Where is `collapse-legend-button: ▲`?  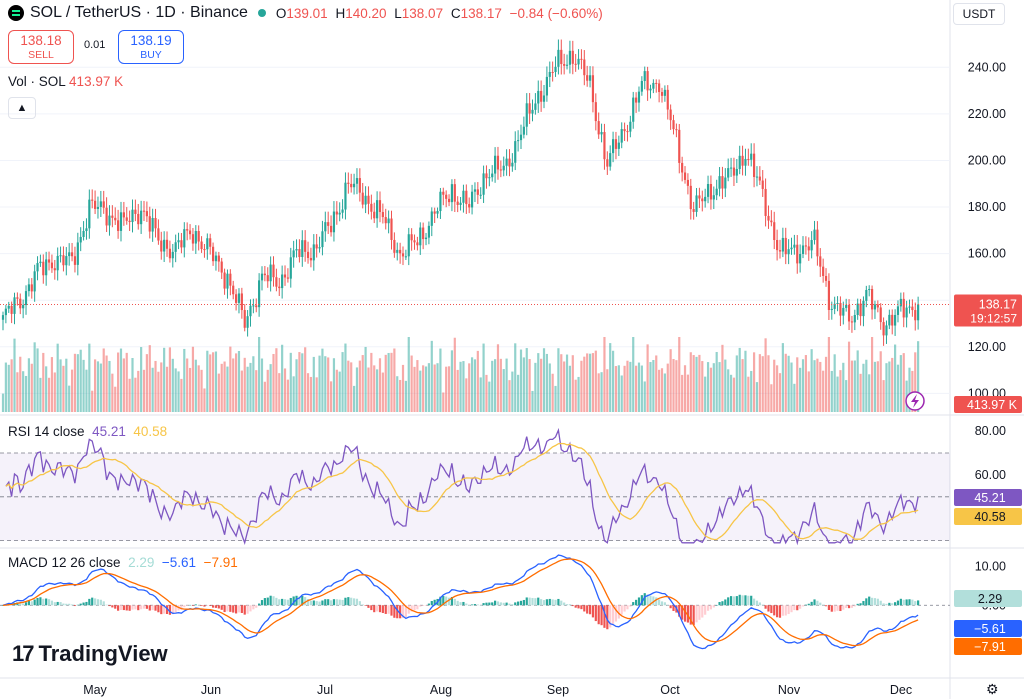 collapse-legend-button: ▲ is located at coordinates (22, 108).